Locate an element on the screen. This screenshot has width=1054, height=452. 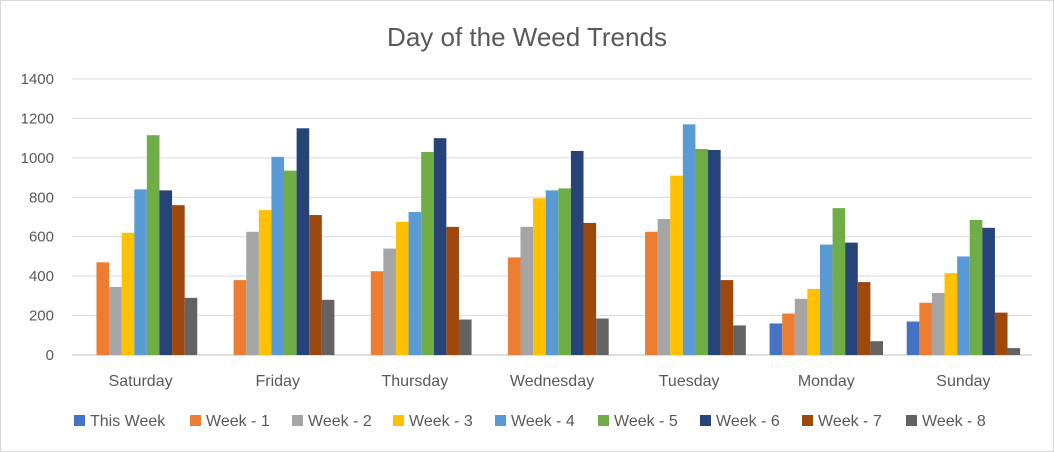
legend-label: Week - 7 is located at coordinates (850, 421).